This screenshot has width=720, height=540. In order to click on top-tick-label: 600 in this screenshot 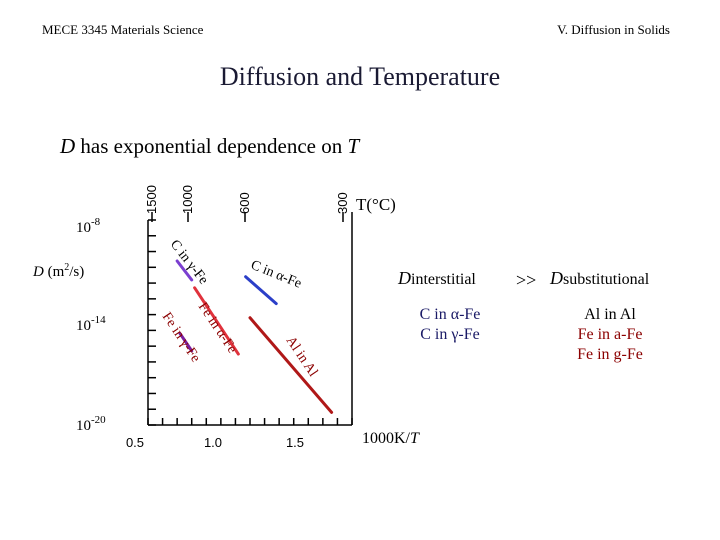, I will do `click(244, 203)`.